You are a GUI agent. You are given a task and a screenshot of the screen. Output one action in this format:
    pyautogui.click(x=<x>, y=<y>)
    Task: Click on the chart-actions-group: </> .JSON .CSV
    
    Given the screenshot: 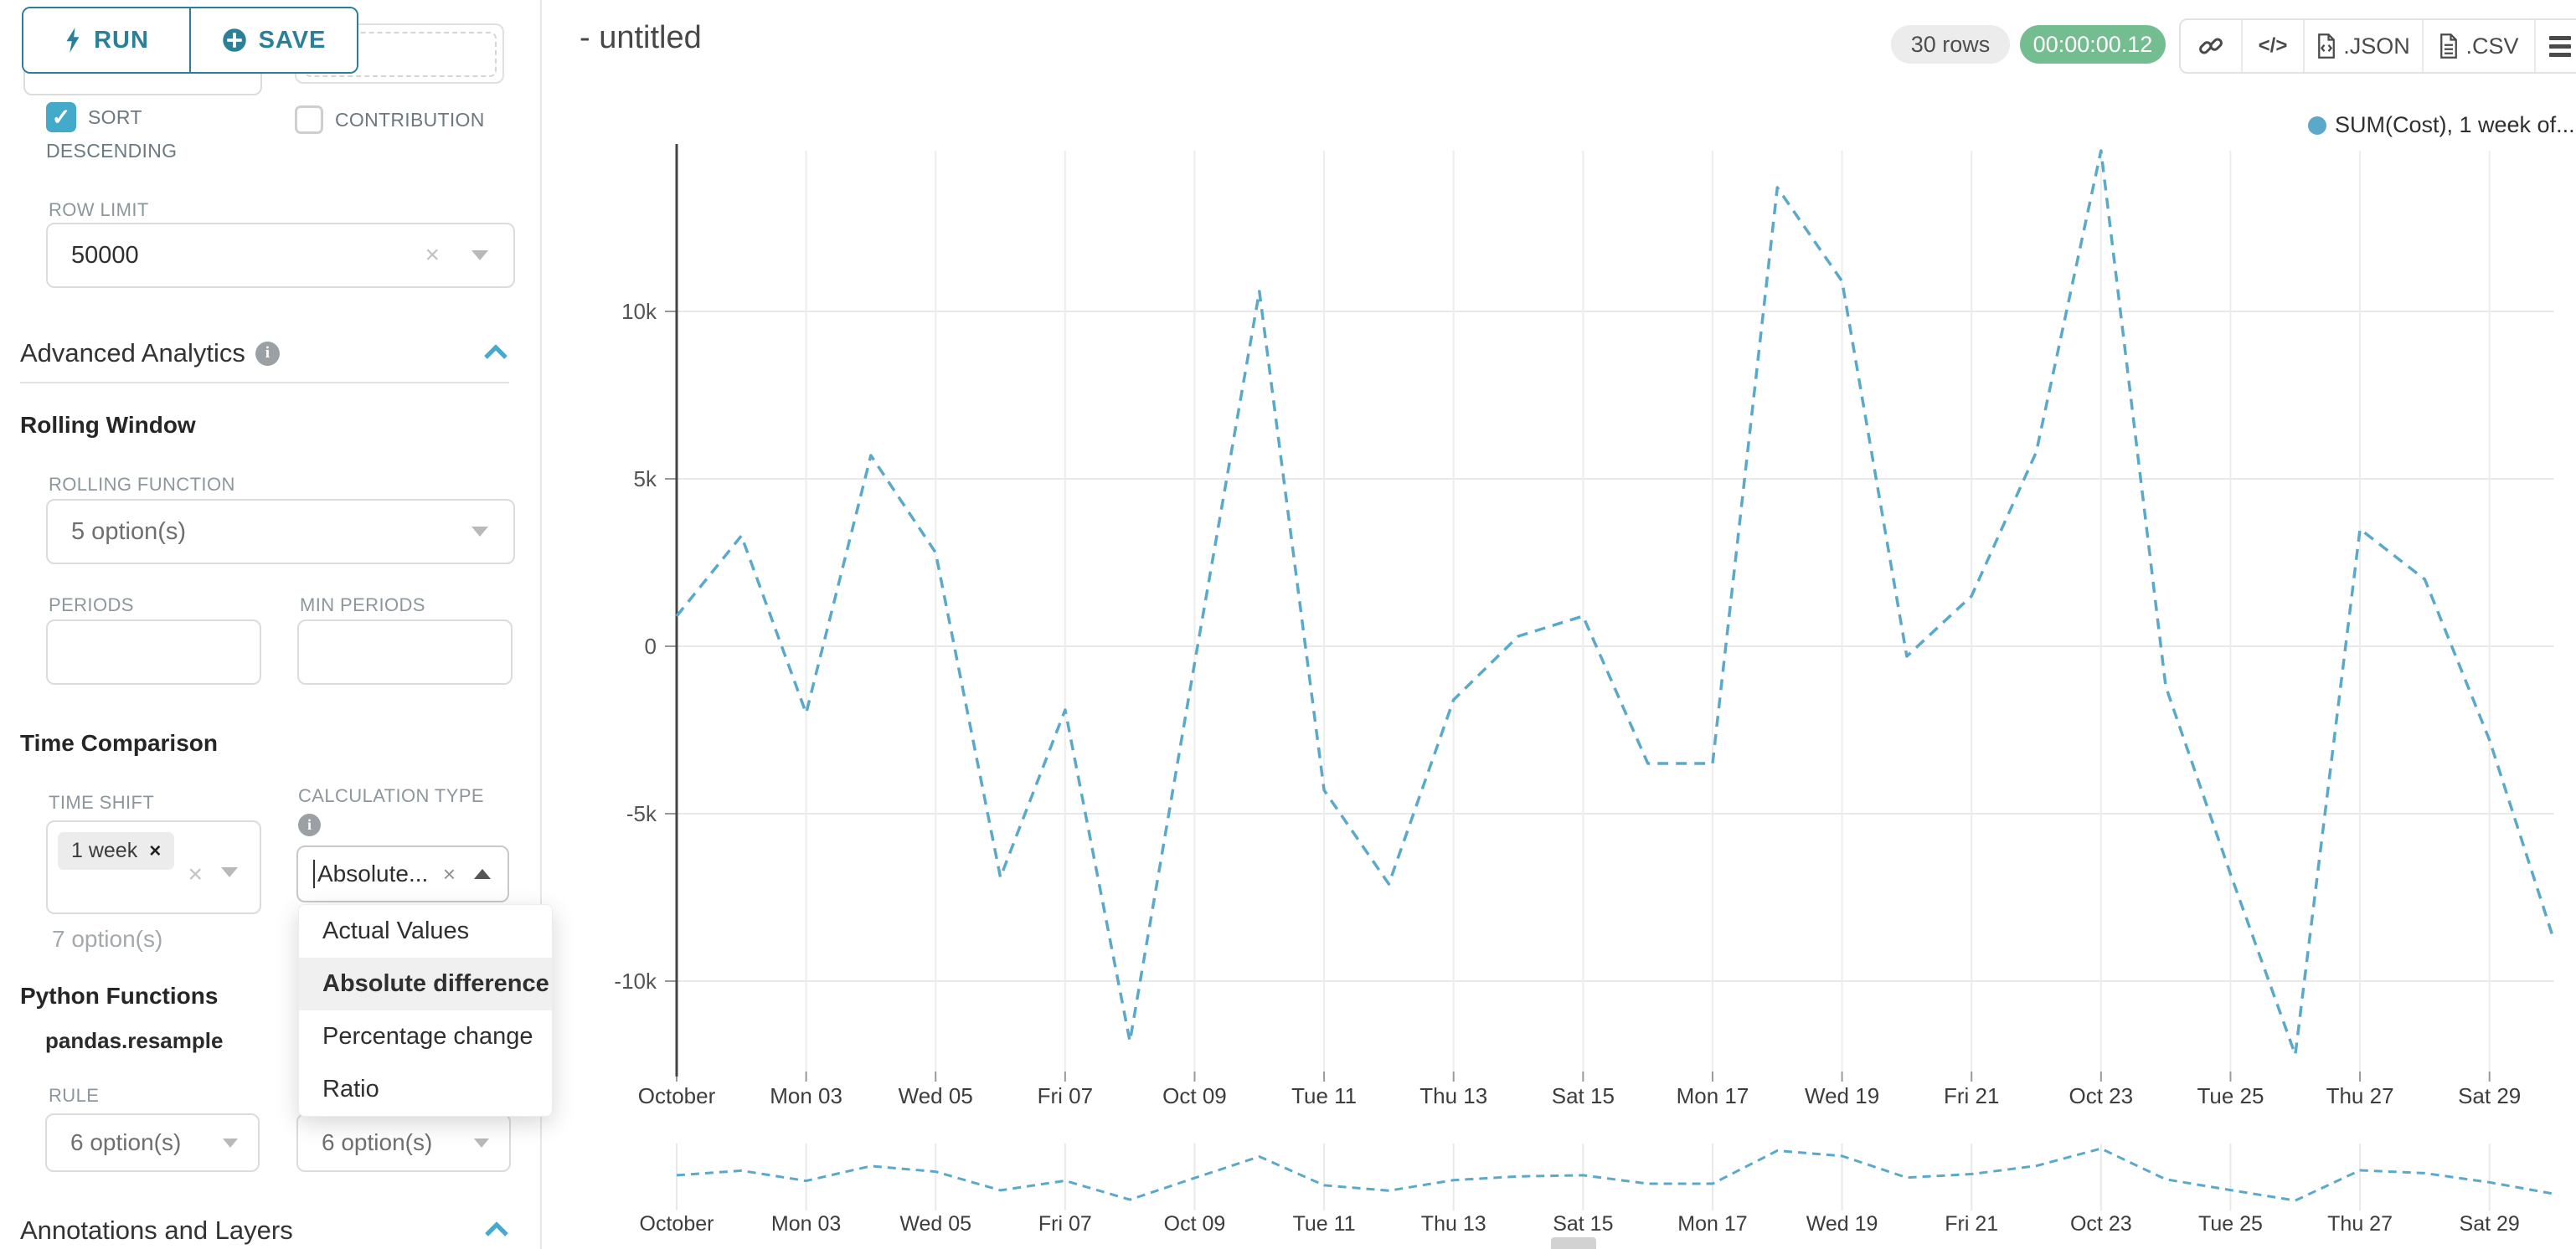 What is the action you would take?
    pyautogui.click(x=2377, y=46)
    